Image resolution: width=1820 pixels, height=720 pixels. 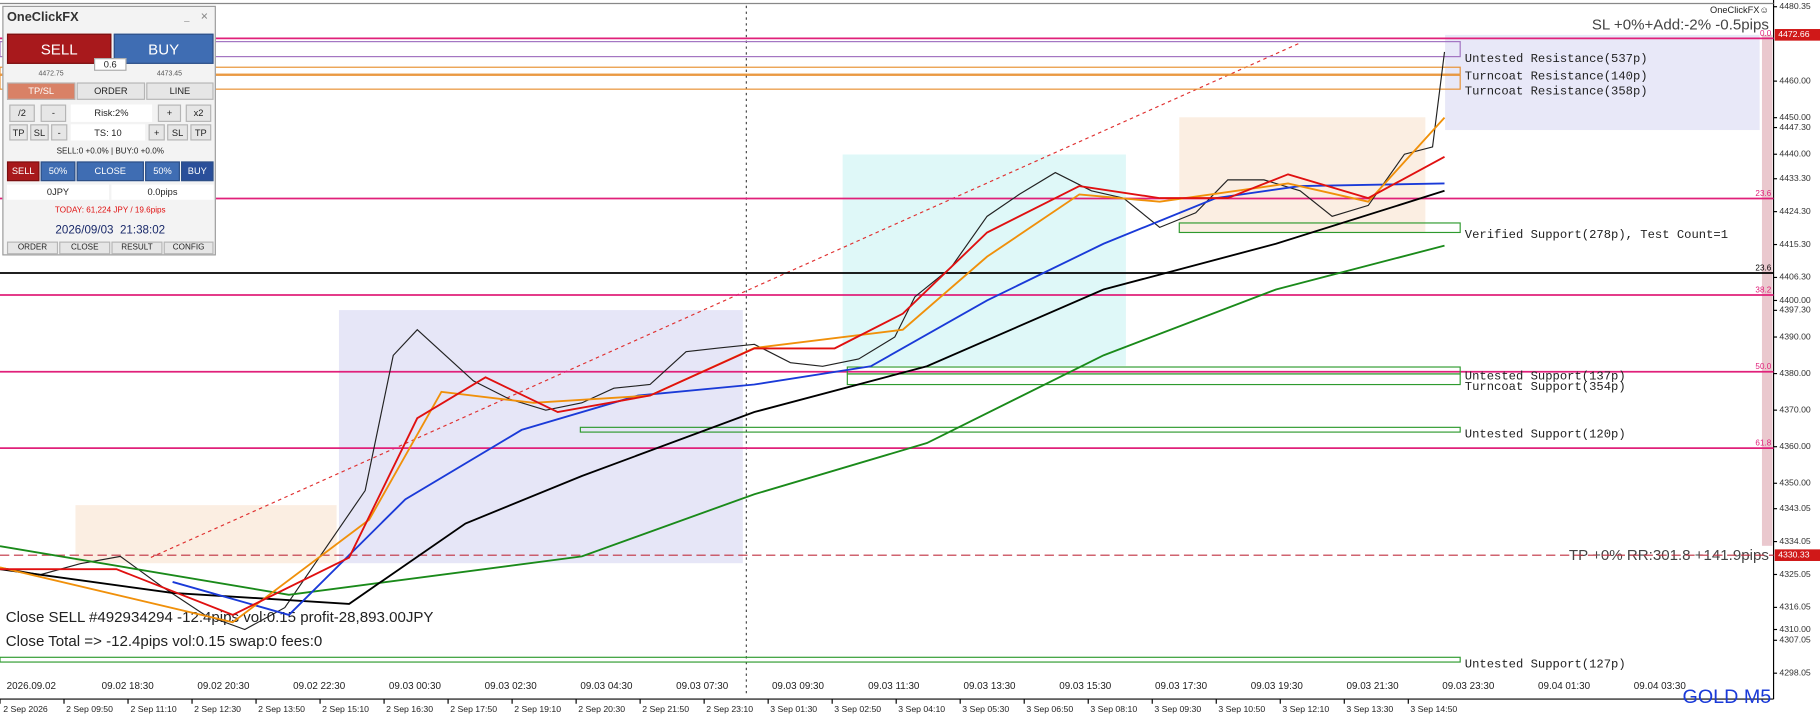 I want to click on range-band, so click(x=1767, y=290).